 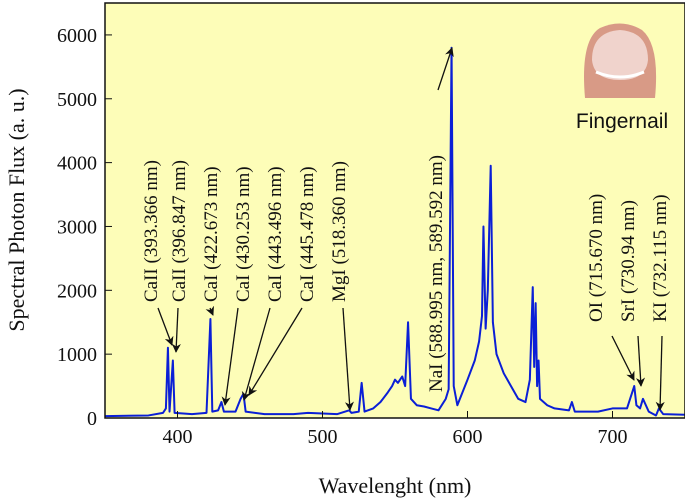 I want to click on x-tick-label: 500, so click(x=323, y=437).